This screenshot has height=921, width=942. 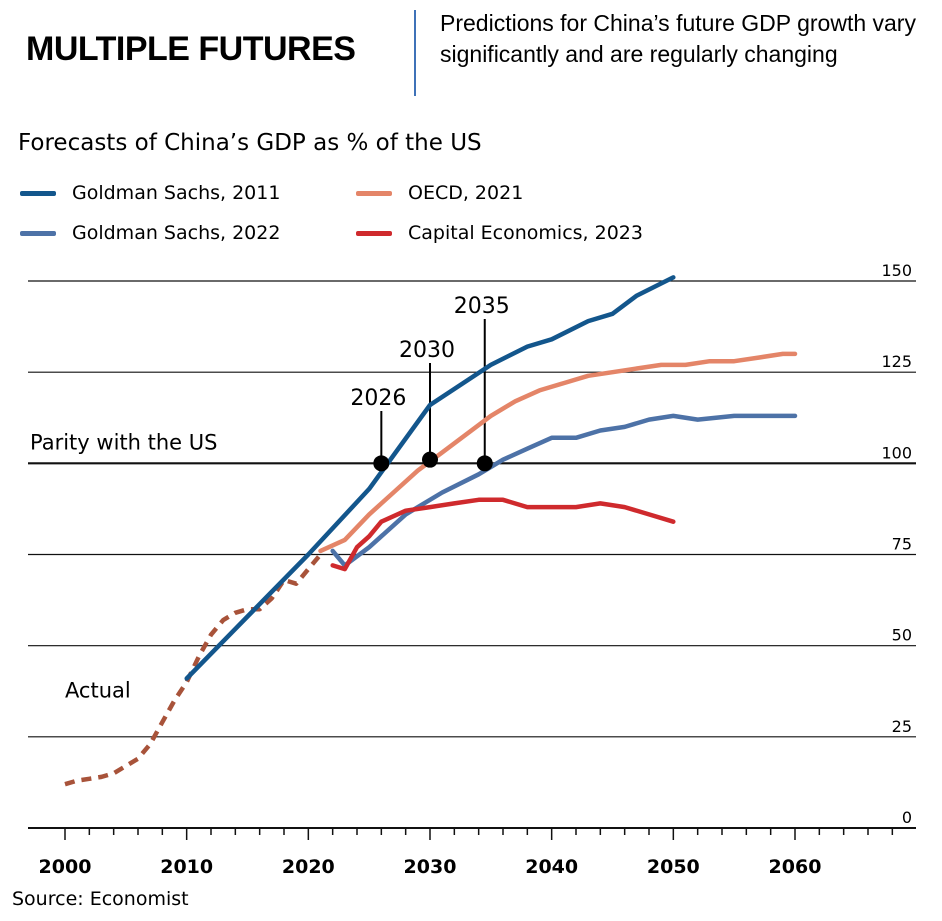 I want to click on callout-point-2035, so click(x=484, y=463).